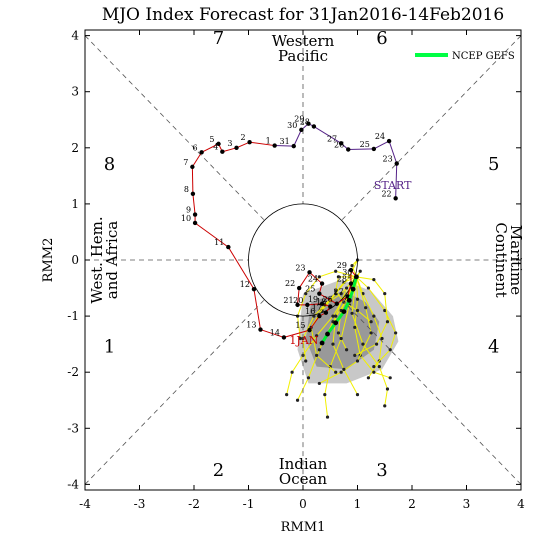  I want to click on x-tick-label: -1, so click(249, 504).